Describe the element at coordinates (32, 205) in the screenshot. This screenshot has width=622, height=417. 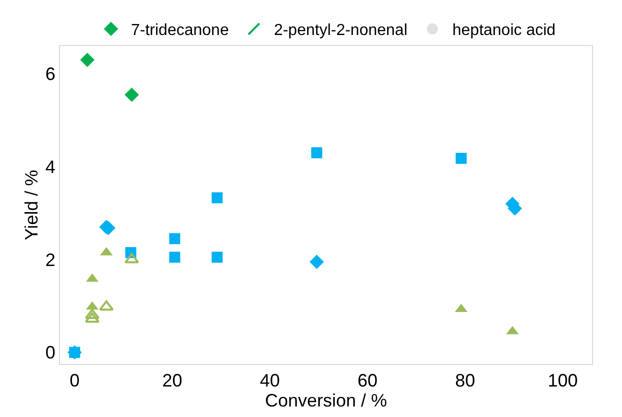
I see `y-axis-title: Yield / %` at that location.